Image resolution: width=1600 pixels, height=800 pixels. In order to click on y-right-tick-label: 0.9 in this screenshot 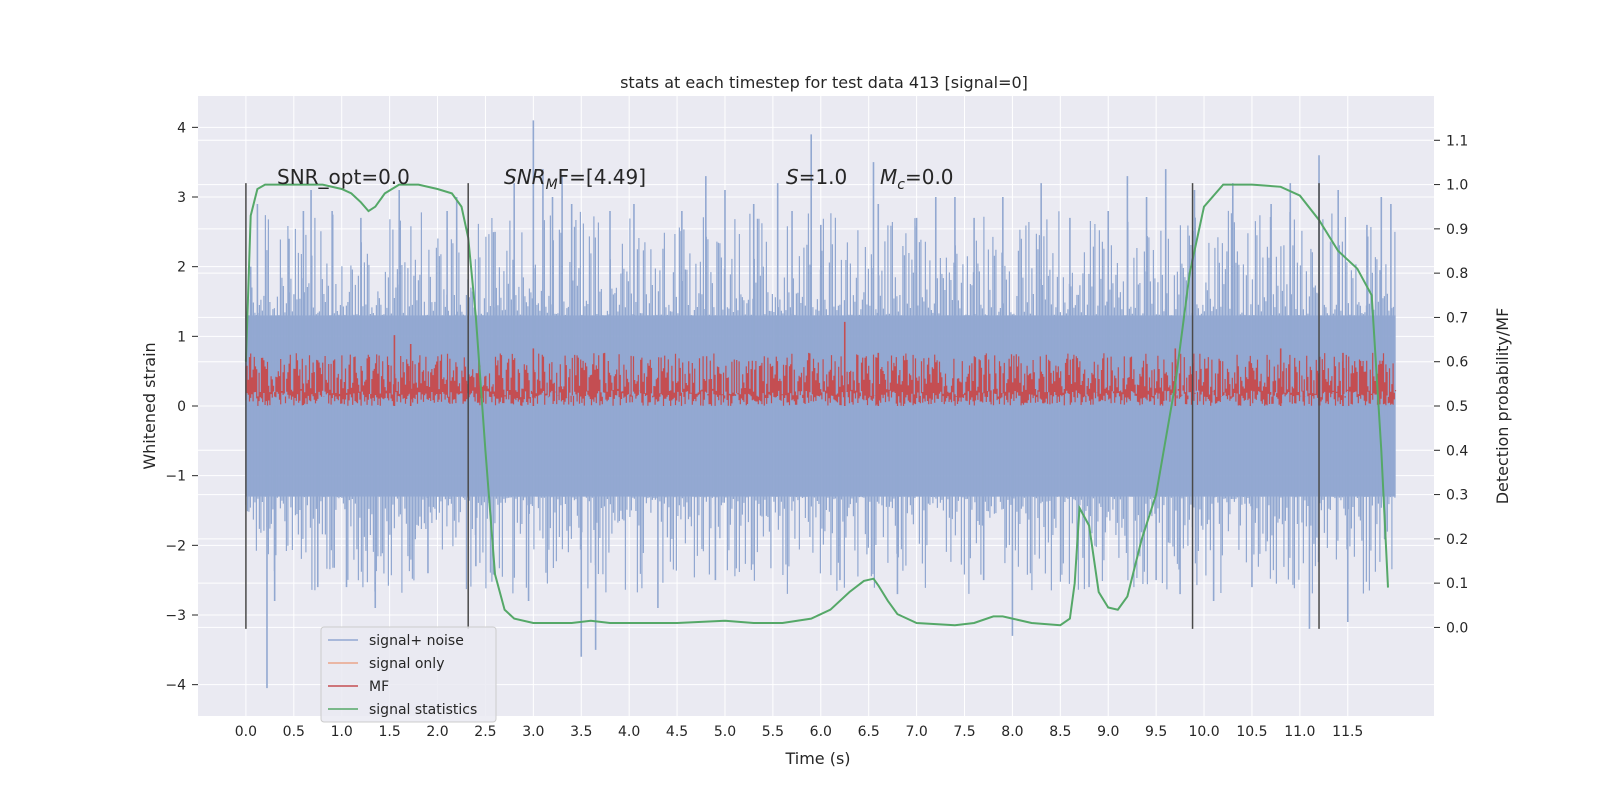, I will do `click(1457, 230)`.